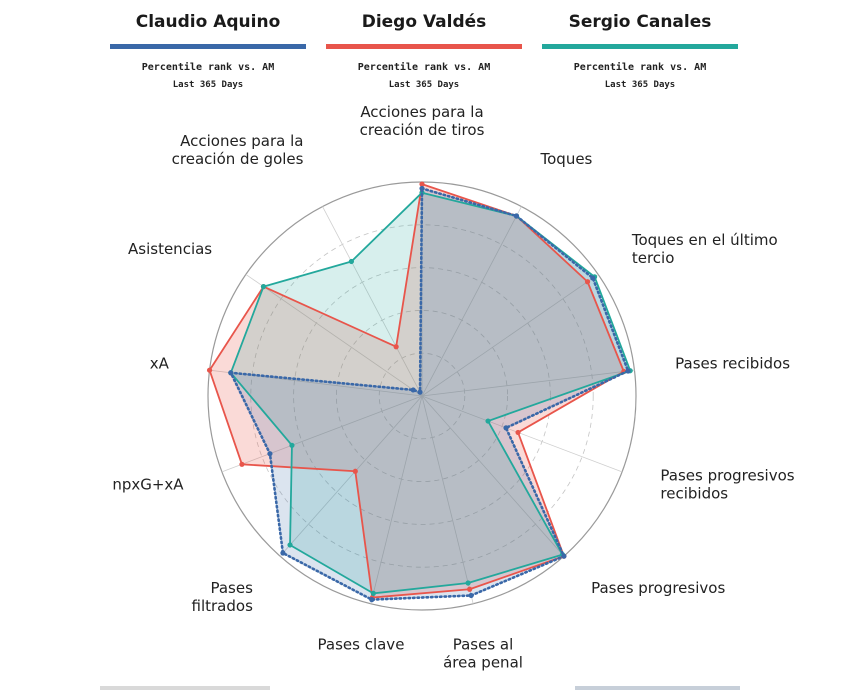 The height and width of the screenshot is (690, 852). What do you see at coordinates (148, 484) in the screenshot?
I see `axis-label: npxG+xA` at bounding box center [148, 484].